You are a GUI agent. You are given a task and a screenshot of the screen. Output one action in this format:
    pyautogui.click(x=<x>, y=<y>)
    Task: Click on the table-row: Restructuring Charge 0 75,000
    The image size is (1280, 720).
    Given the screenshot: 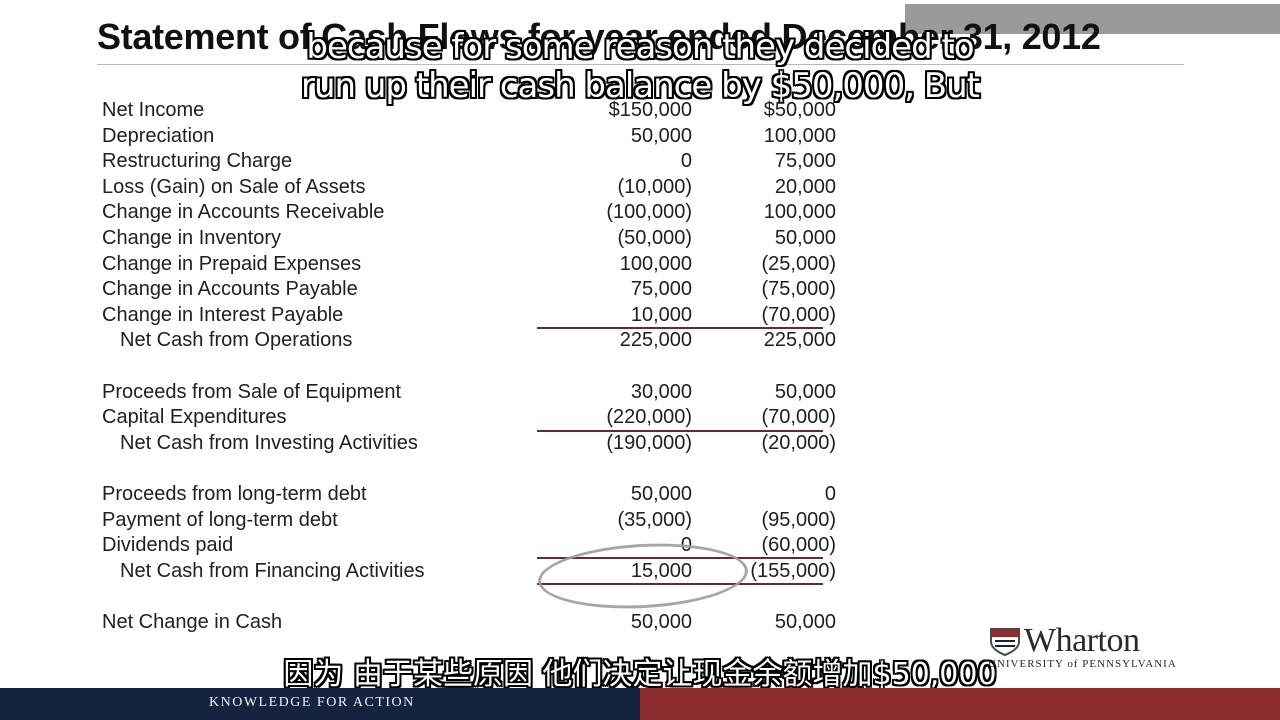 What is the action you would take?
    pyautogui.click(x=469, y=162)
    